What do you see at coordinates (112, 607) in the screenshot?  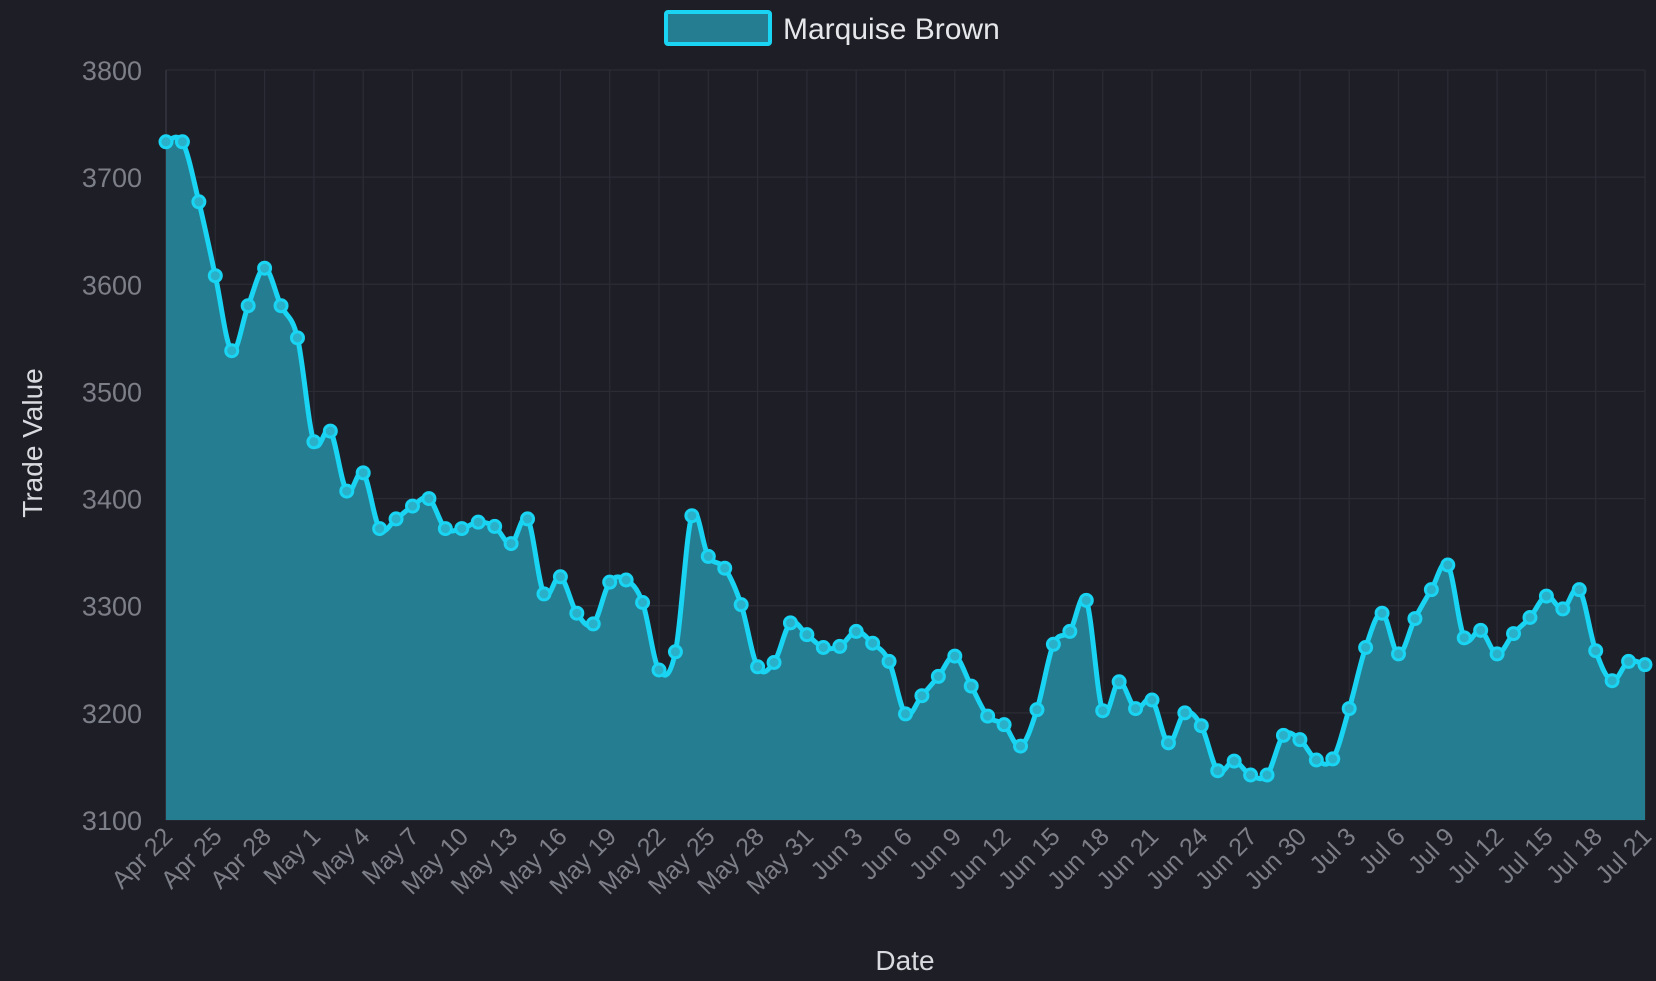 I see `y-tick-label: 3300` at bounding box center [112, 607].